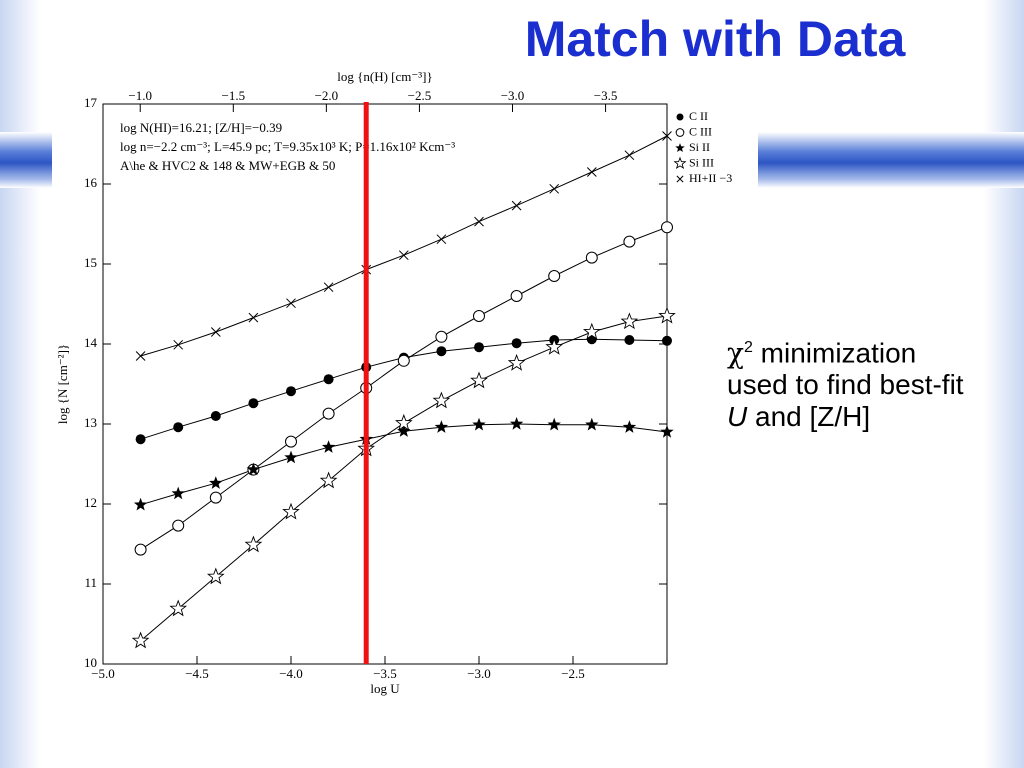 This screenshot has height=768, width=1024. I want to click on x2-tick-label: −3.5, so click(606, 95).